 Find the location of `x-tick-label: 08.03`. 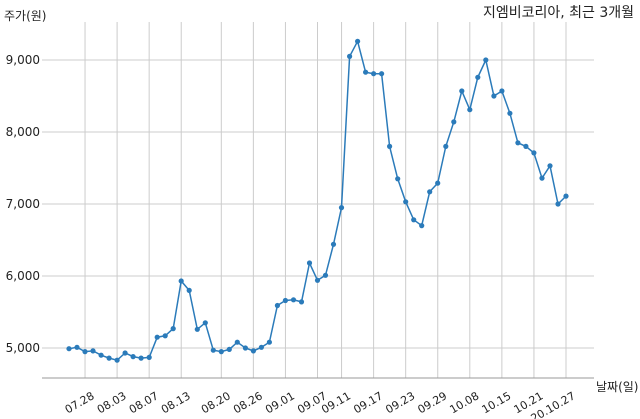

x-tick-label: 08.03 is located at coordinates (112, 402).